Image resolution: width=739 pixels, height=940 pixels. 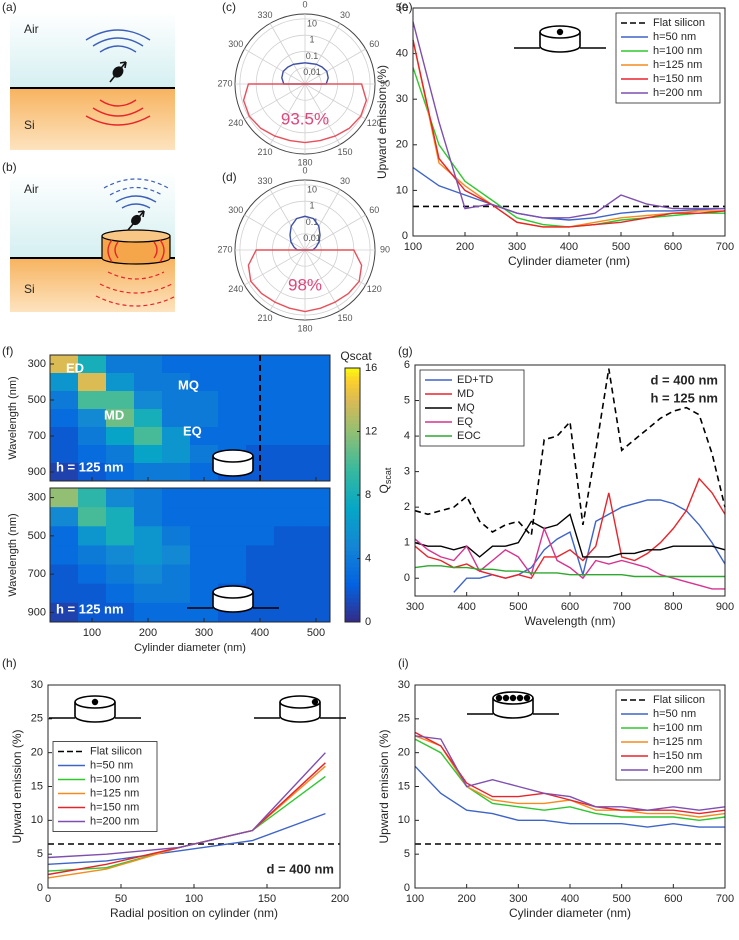 What do you see at coordinates (518, 899) in the screenshot?
I see `x-tick-label: 300` at bounding box center [518, 899].